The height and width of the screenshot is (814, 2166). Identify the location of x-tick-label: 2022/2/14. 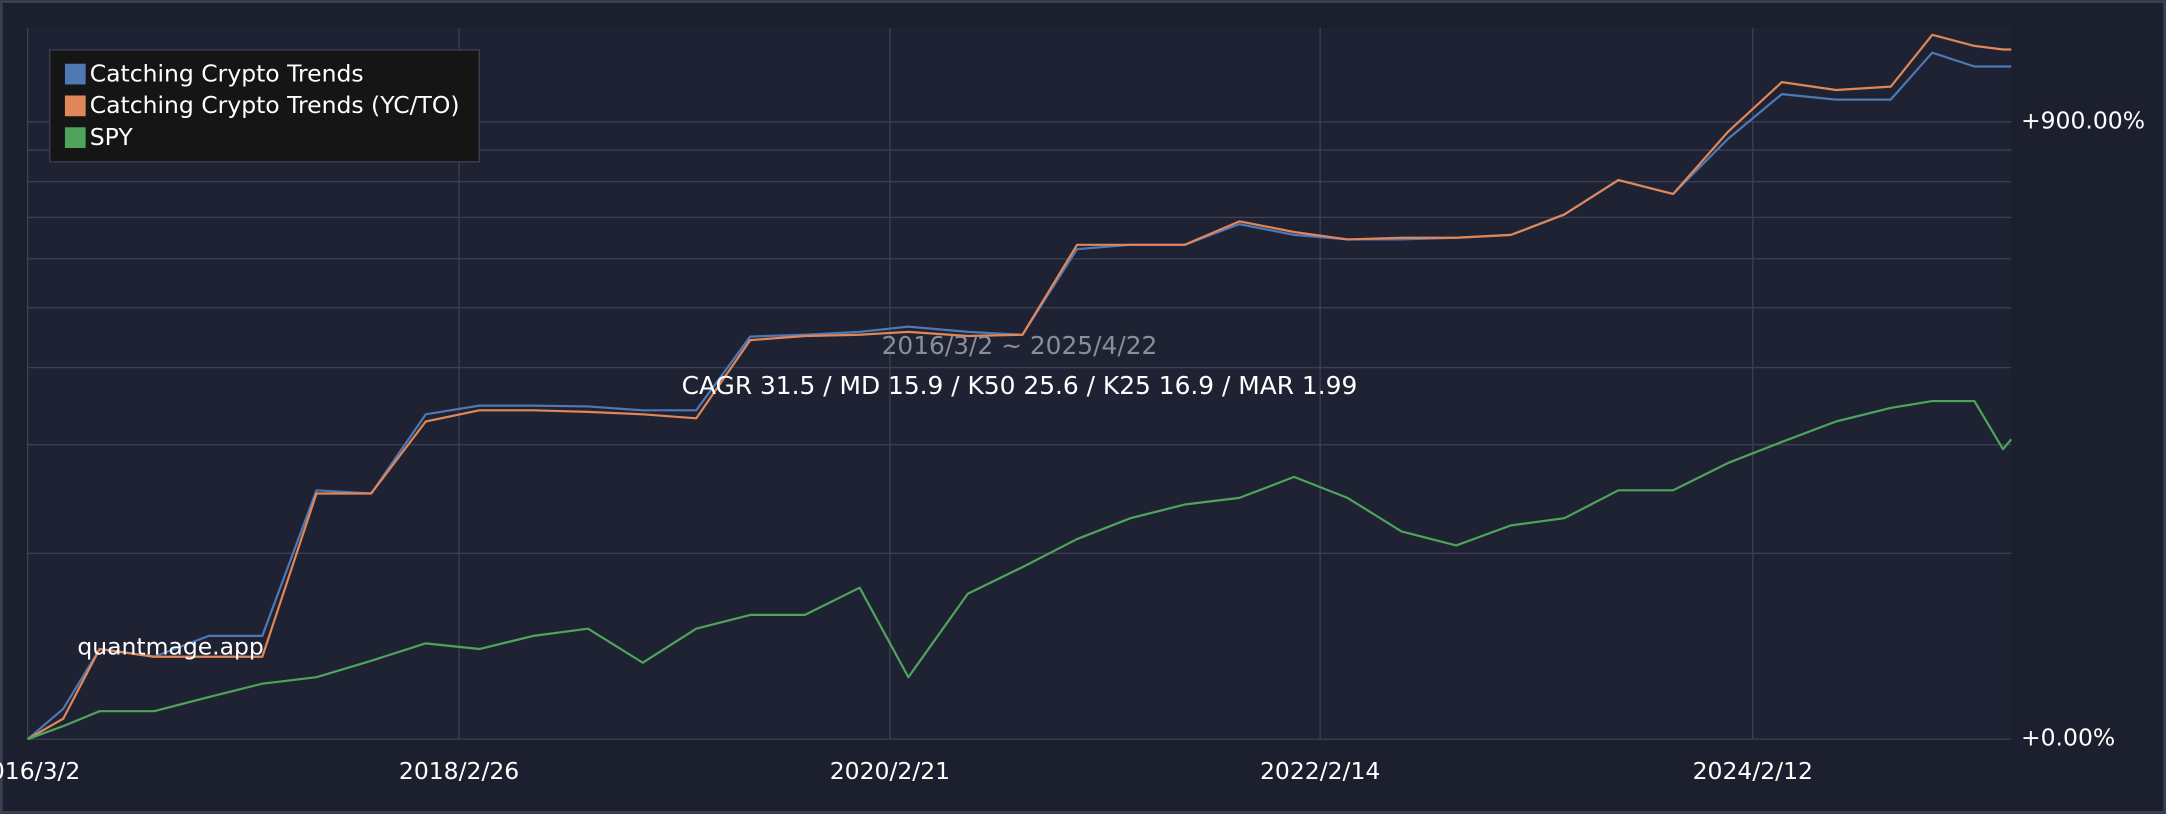
(1320, 771).